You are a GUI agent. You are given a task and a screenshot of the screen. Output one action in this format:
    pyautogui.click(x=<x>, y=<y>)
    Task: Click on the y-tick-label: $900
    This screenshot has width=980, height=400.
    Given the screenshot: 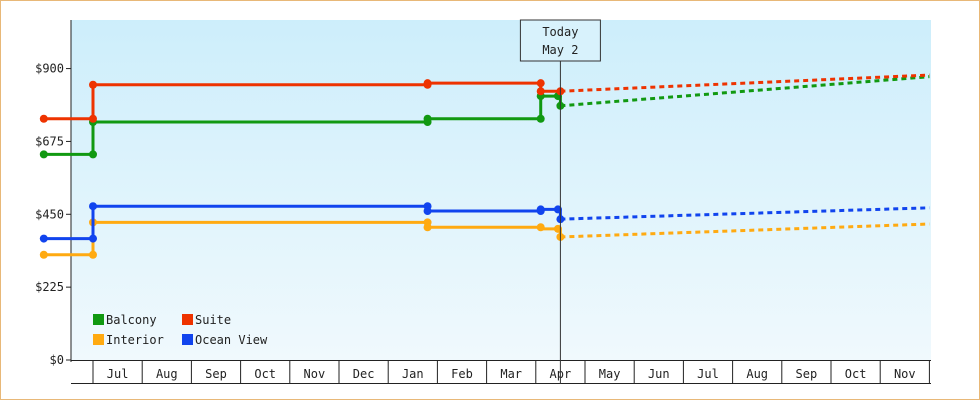 What is the action you would take?
    pyautogui.click(x=49, y=69)
    